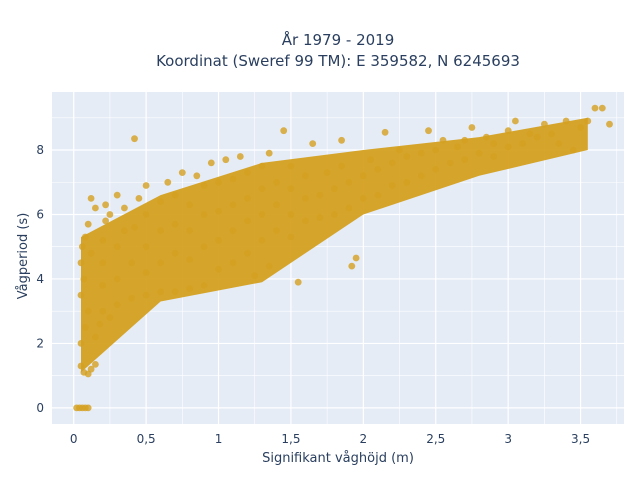 The width and height of the screenshot is (640, 480). Describe the element at coordinates (146, 439) in the screenshot. I see `x-tick-label: 0,5` at that location.